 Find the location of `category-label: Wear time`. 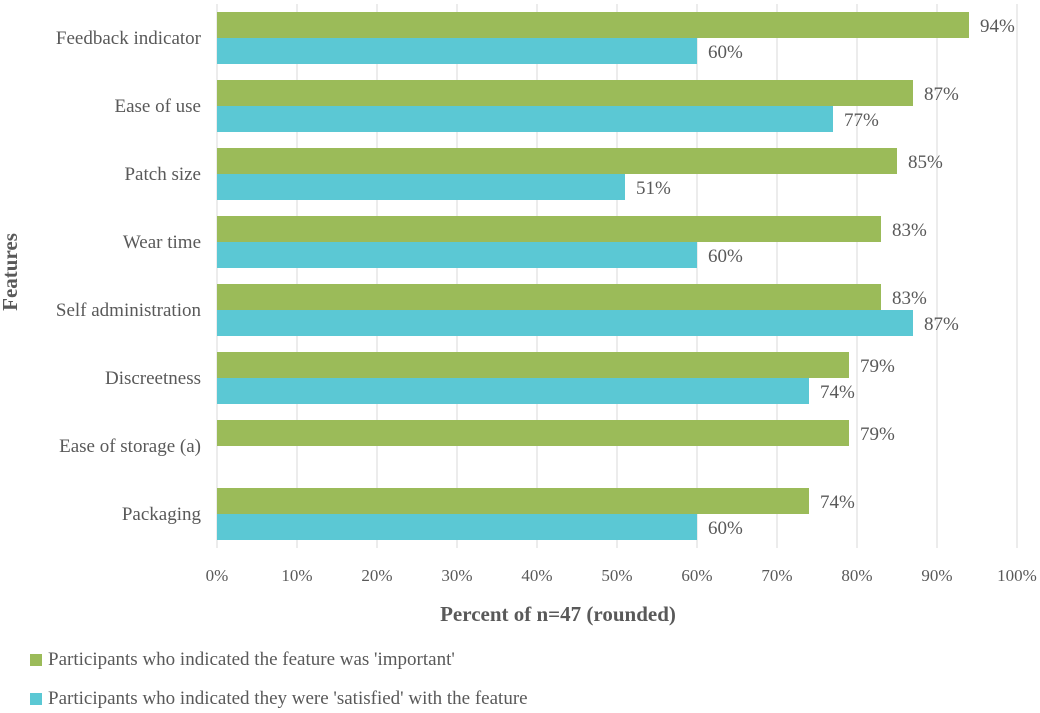

category-label: Wear time is located at coordinates (162, 242).